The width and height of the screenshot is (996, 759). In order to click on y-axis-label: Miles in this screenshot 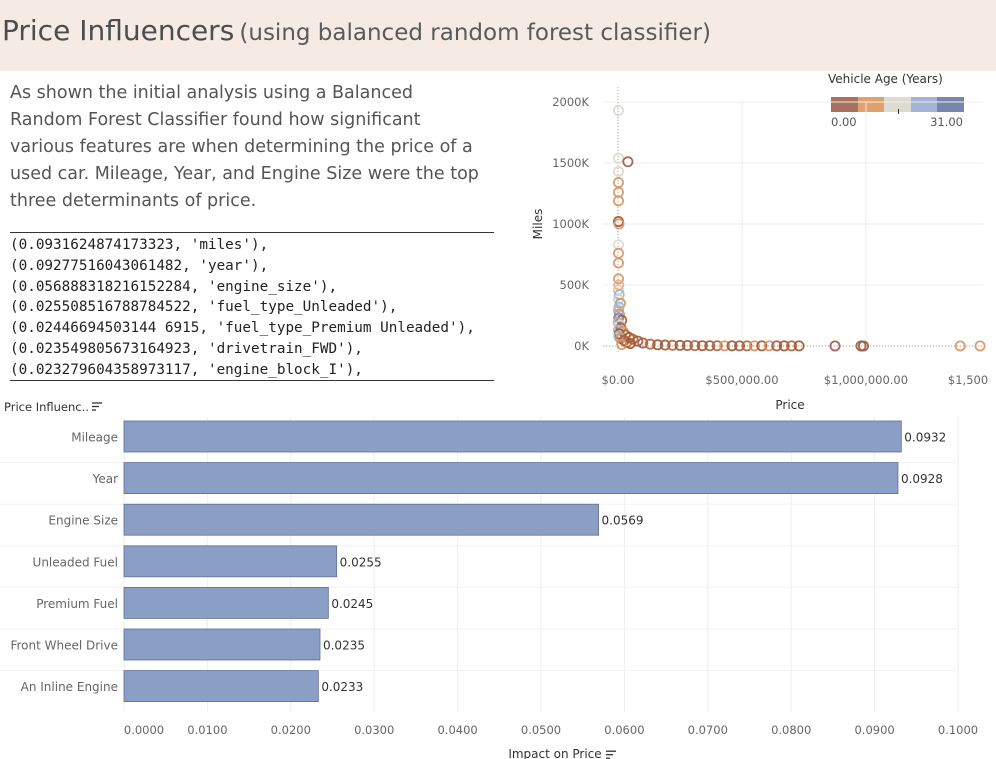, I will do `click(538, 224)`.